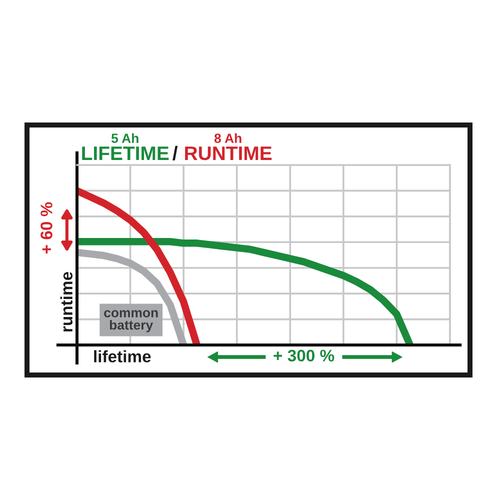 This screenshot has height=500, width=500. What do you see at coordinates (122, 356) in the screenshot?
I see `x-axis-title: lifetime` at bounding box center [122, 356].